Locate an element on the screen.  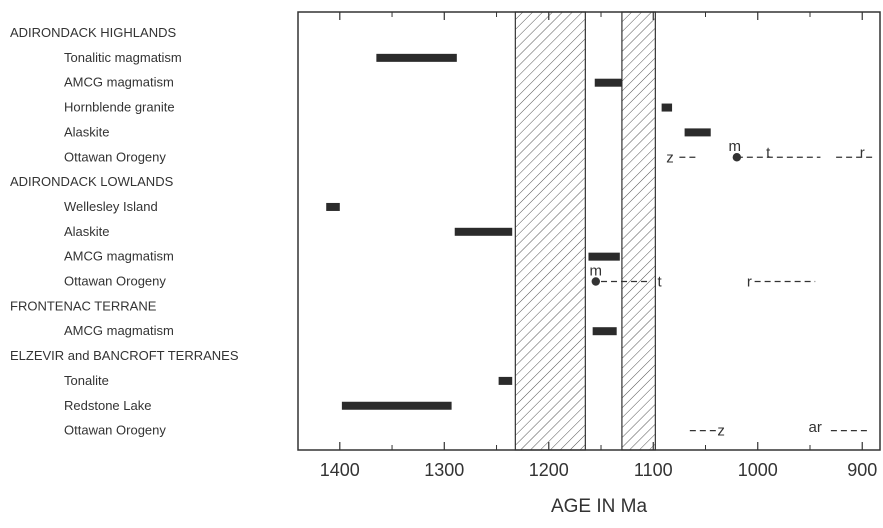
x-tick-label: 900 is located at coordinates (862, 470).